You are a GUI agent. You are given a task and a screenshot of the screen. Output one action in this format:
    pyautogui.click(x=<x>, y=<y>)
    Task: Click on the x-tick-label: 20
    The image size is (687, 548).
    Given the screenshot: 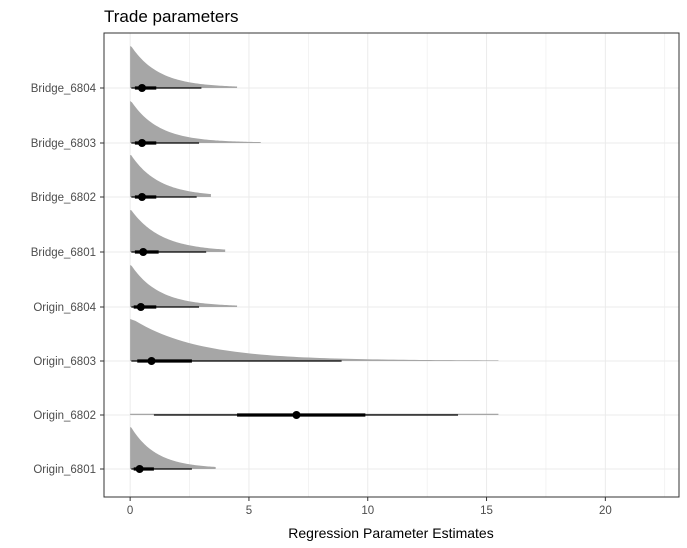 What is the action you would take?
    pyautogui.click(x=605, y=511)
    